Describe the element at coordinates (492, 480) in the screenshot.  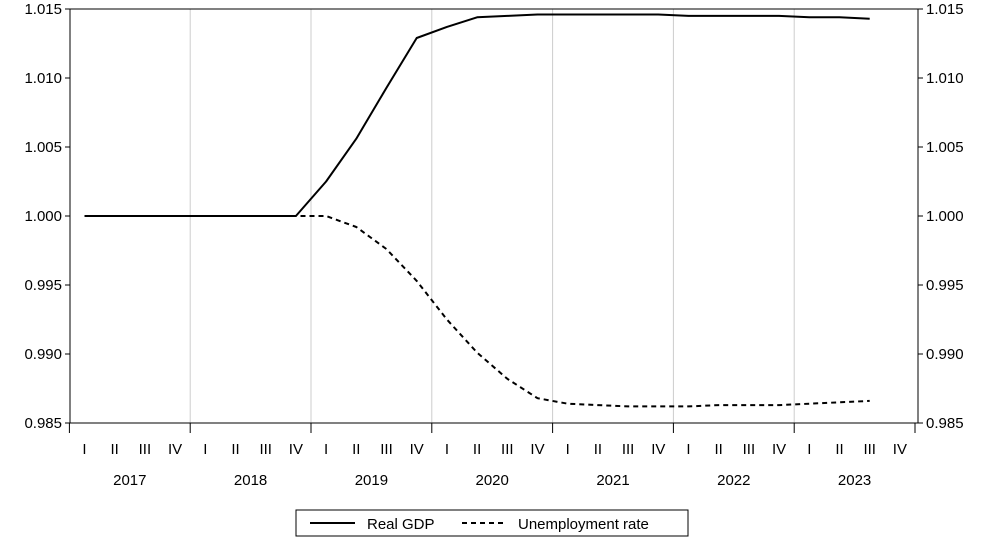
I see `year-tick-label: 2020` at that location.